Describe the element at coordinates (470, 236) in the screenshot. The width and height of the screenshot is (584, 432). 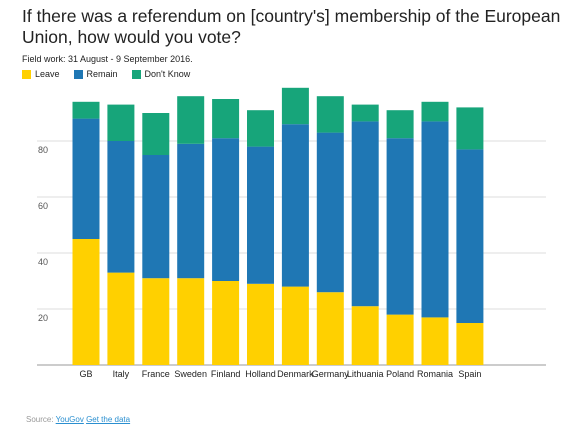
I see `bar-spain-remain` at that location.